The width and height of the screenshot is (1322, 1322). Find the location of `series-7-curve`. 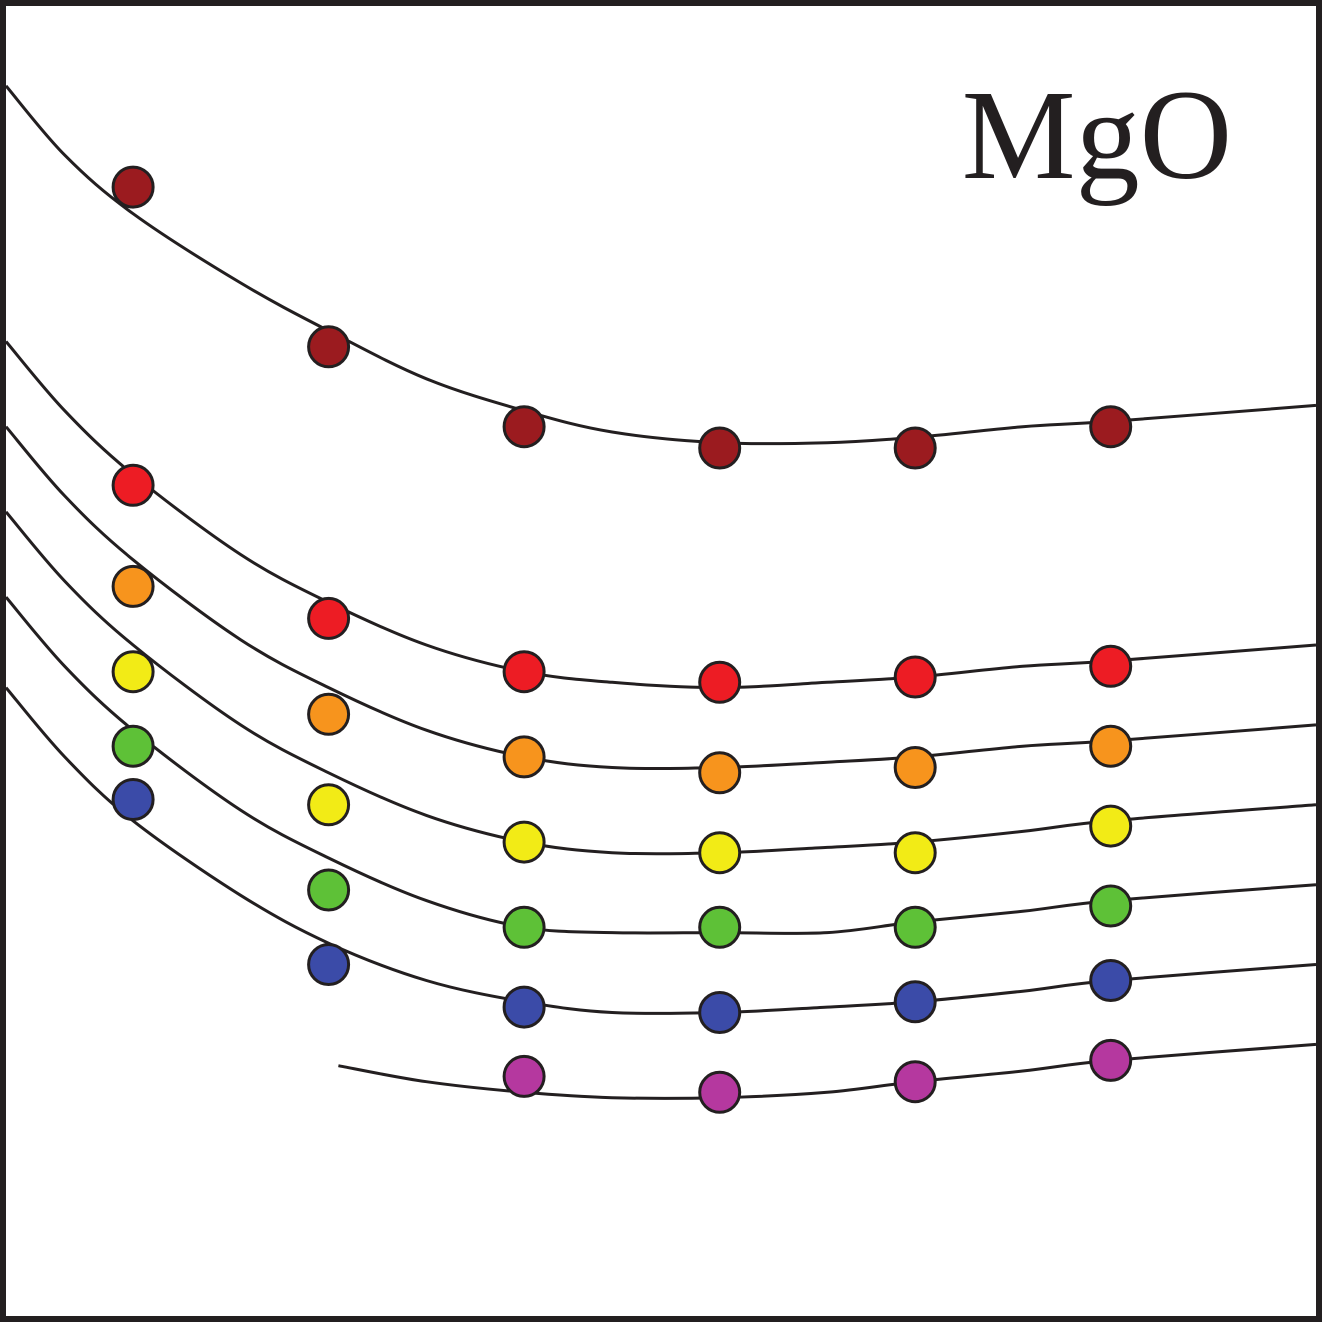

series-7-curve is located at coordinates (827, 1071).